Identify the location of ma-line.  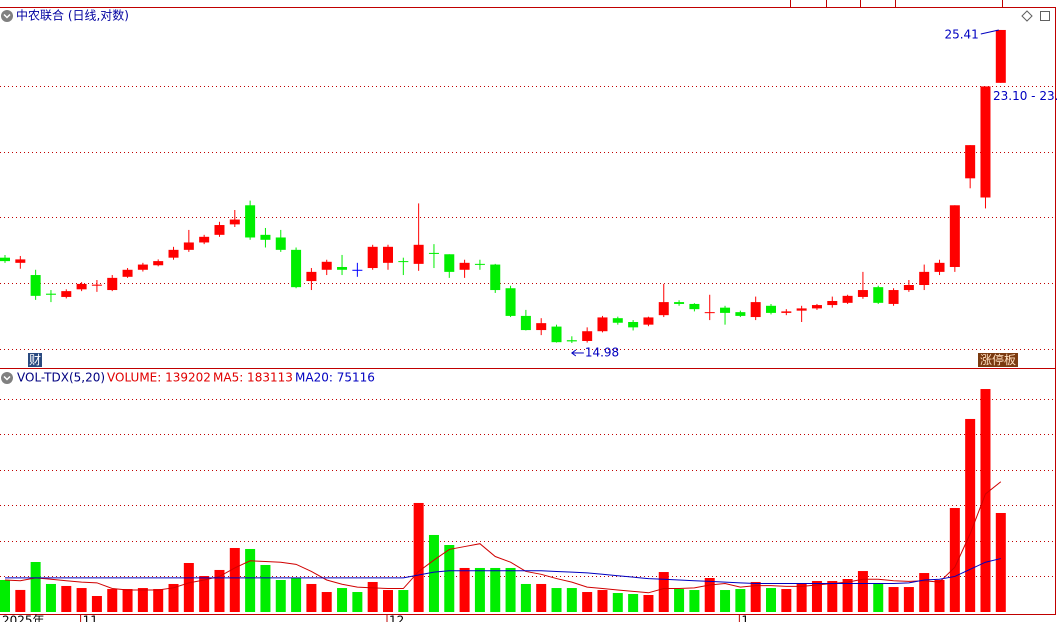
(503, 571).